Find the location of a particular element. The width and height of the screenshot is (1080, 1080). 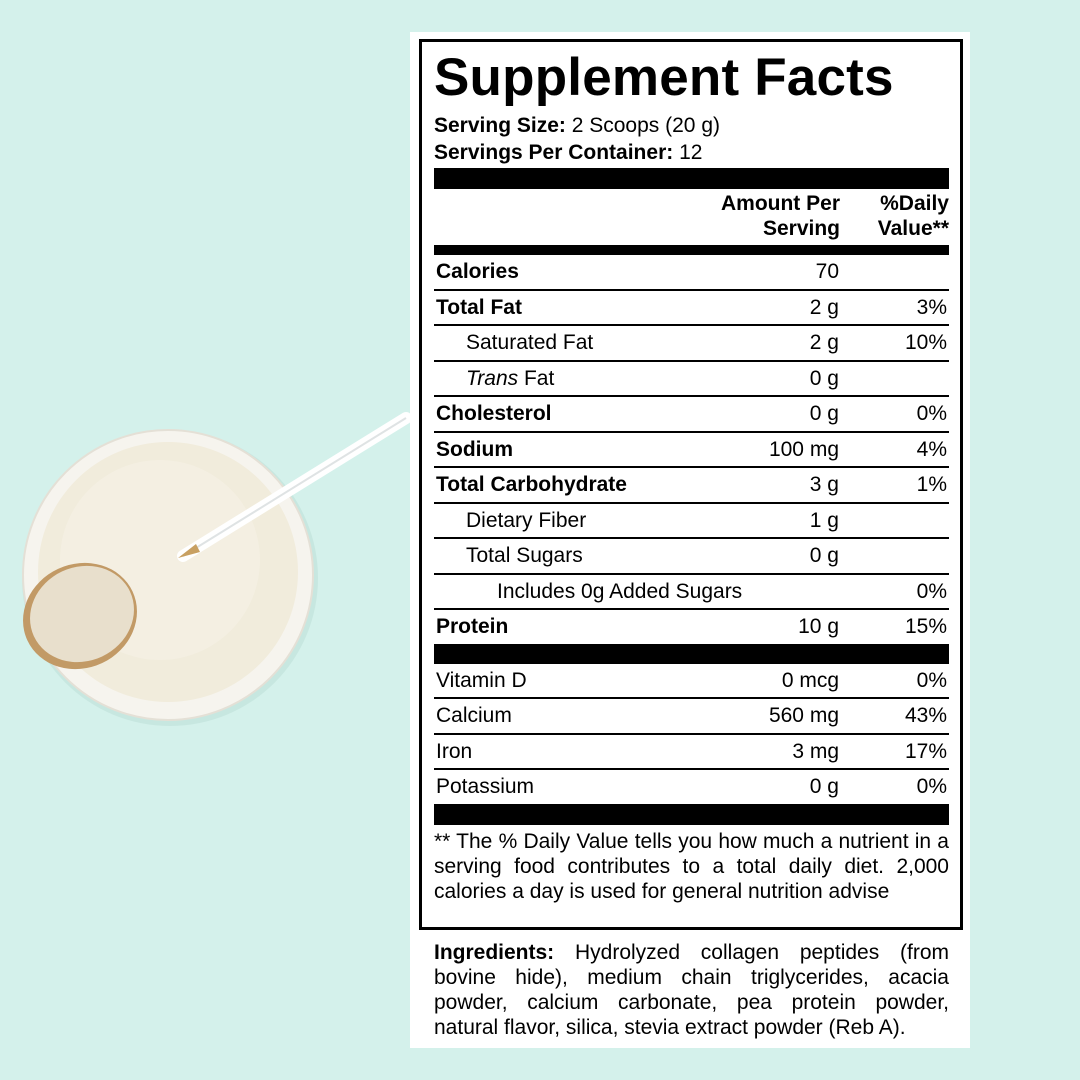

nutrient-row: Dietary Fiber 1 g is located at coordinates (691, 521).